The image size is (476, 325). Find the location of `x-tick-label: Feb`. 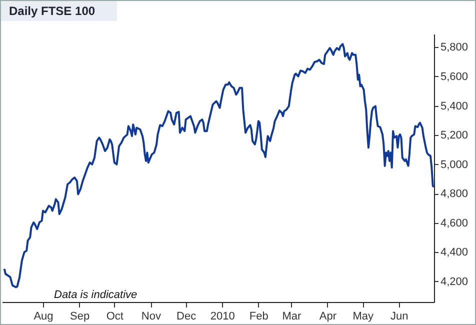

x-tick-label: Feb is located at coordinates (258, 316).